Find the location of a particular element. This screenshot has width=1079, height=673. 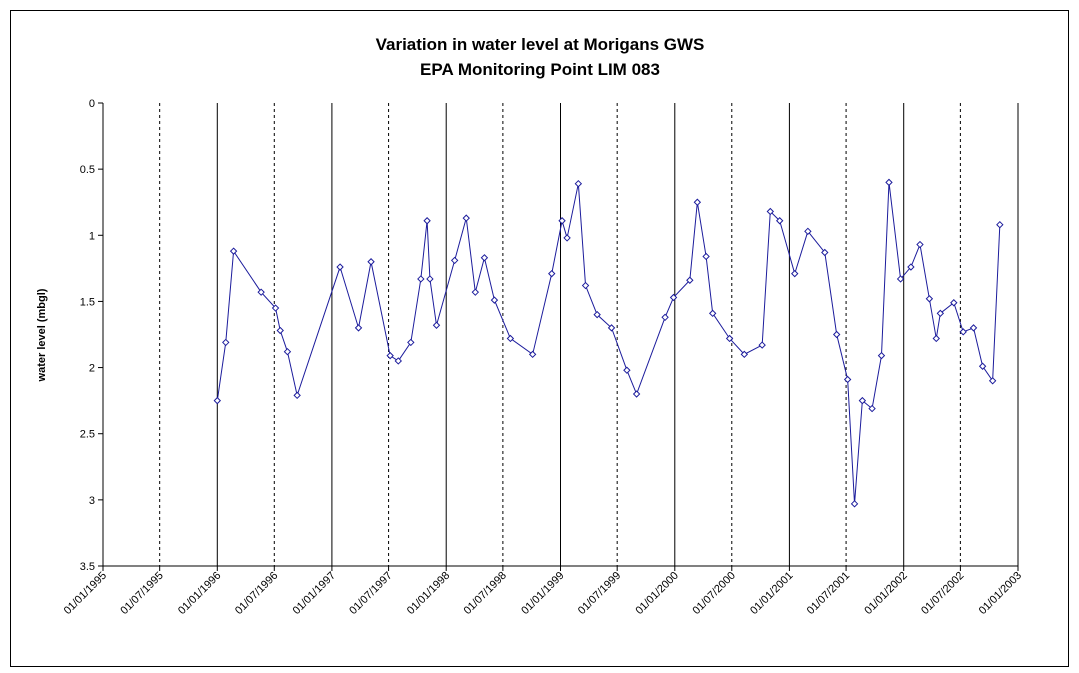

y-tick-label: 3 is located at coordinates (92, 501).